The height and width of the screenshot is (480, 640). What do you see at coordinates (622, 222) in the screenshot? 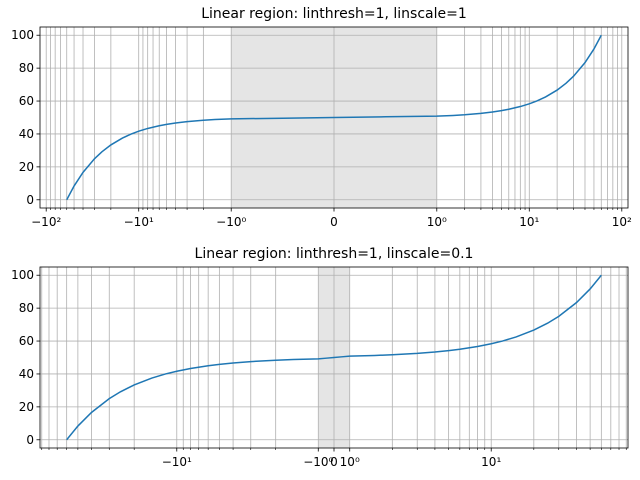
I see `x-tick-label: 10²` at bounding box center [622, 222].